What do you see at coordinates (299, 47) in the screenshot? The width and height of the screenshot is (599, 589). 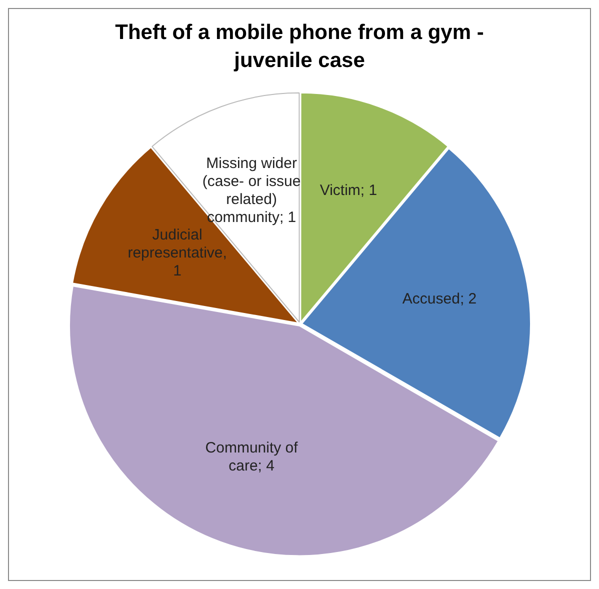 I see `chart-title: Theft of a mobile phone from a gym - juvenile case` at bounding box center [299, 47].